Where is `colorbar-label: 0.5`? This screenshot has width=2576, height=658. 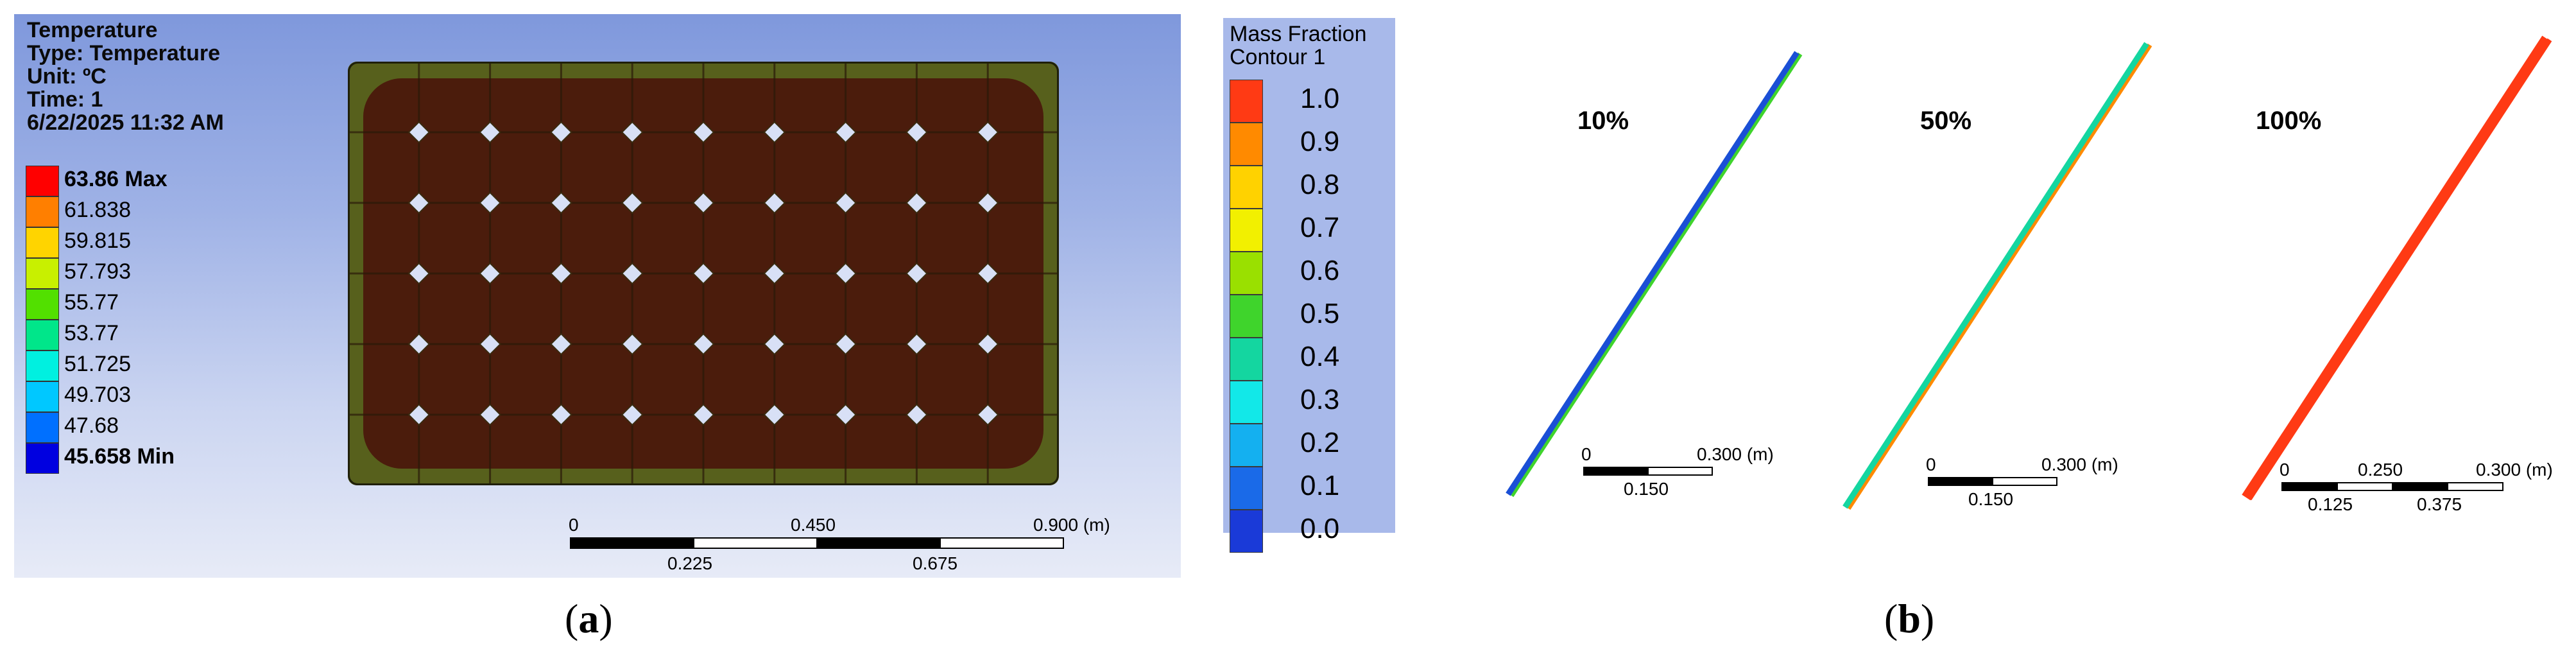 colorbar-label: 0.5 is located at coordinates (1320, 313).